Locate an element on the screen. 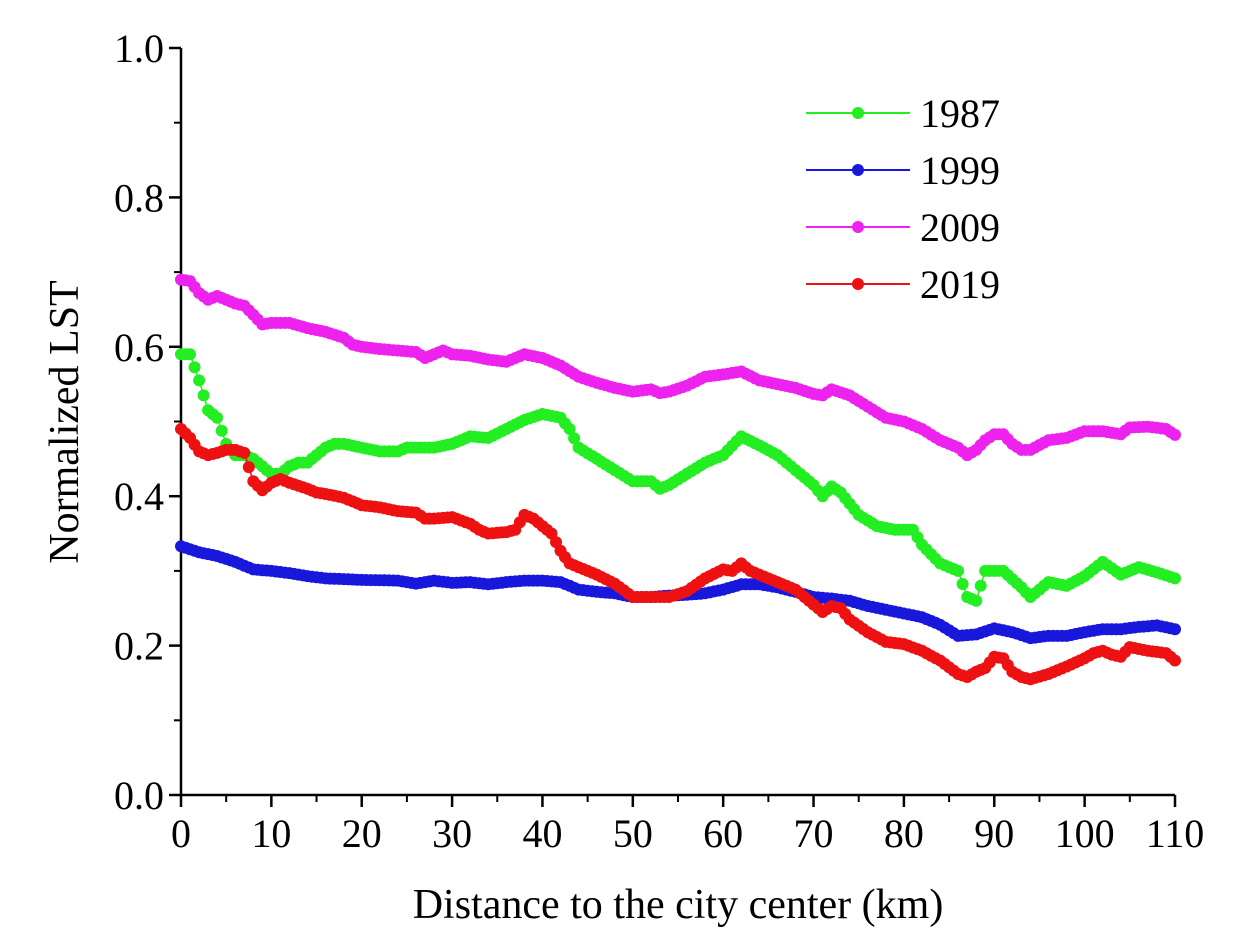  legend-item-2019: 2019 is located at coordinates (903, 284).